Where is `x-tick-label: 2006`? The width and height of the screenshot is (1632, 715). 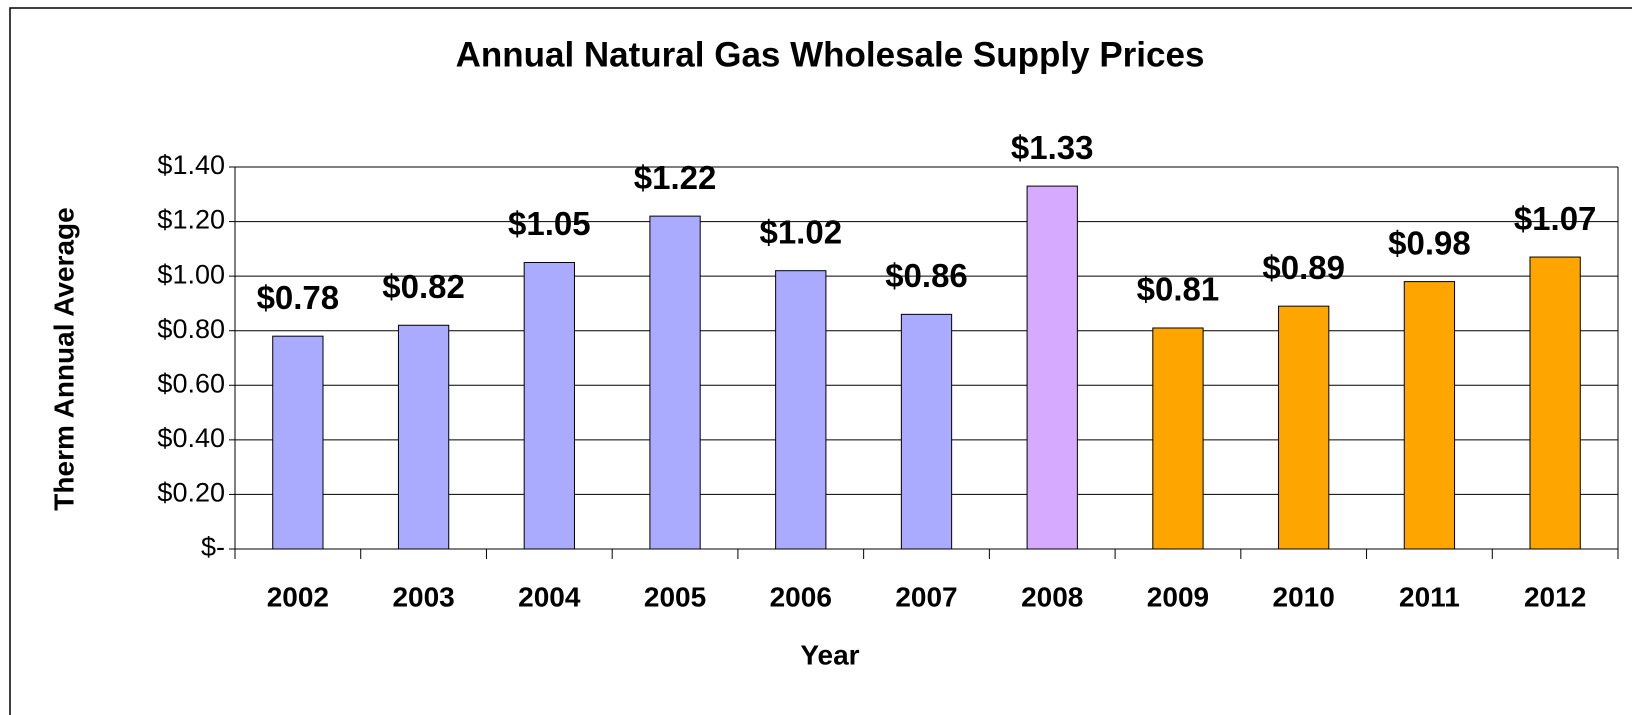 x-tick-label: 2006 is located at coordinates (801, 596).